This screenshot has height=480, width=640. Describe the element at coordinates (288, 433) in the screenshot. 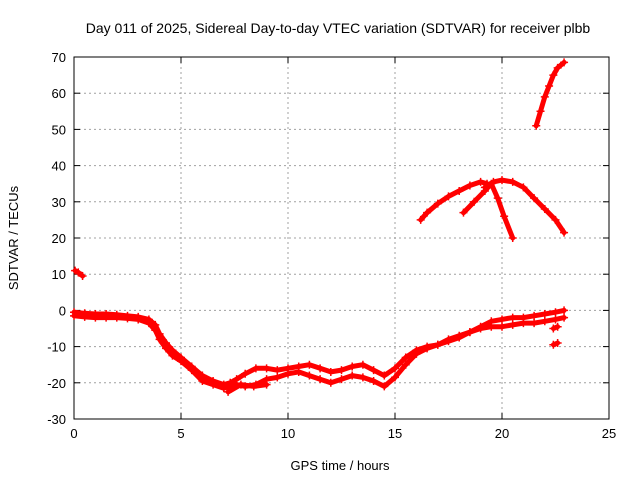

I see `x-tick-label: 10` at that location.